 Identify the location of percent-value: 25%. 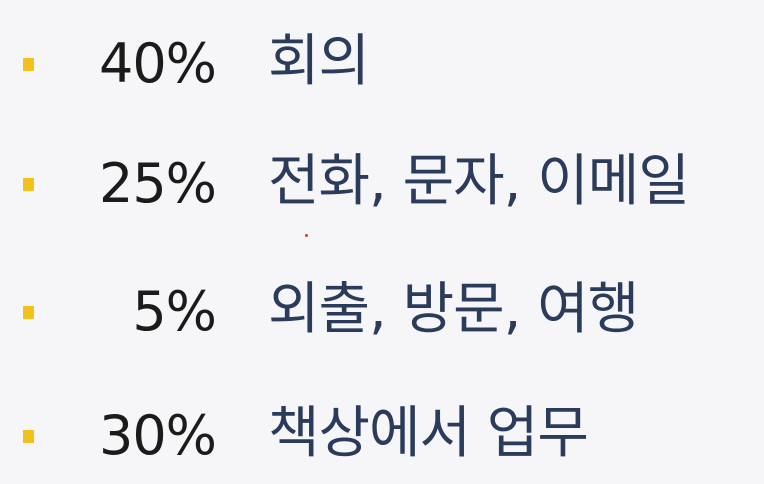
(157, 183).